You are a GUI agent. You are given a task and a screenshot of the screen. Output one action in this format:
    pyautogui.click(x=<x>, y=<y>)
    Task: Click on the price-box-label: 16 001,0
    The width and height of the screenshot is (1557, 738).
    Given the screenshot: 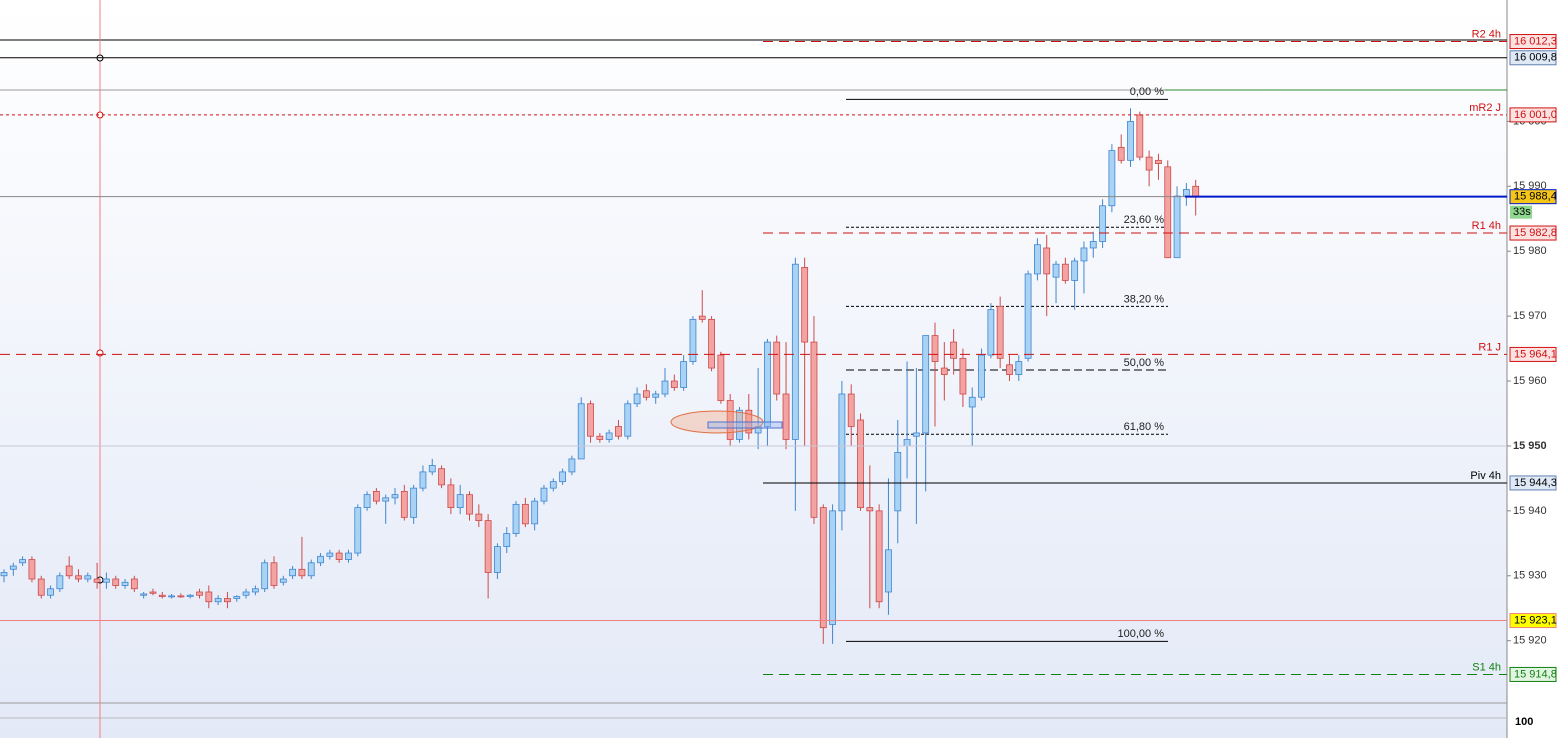 What is the action you would take?
    pyautogui.click(x=1535, y=115)
    